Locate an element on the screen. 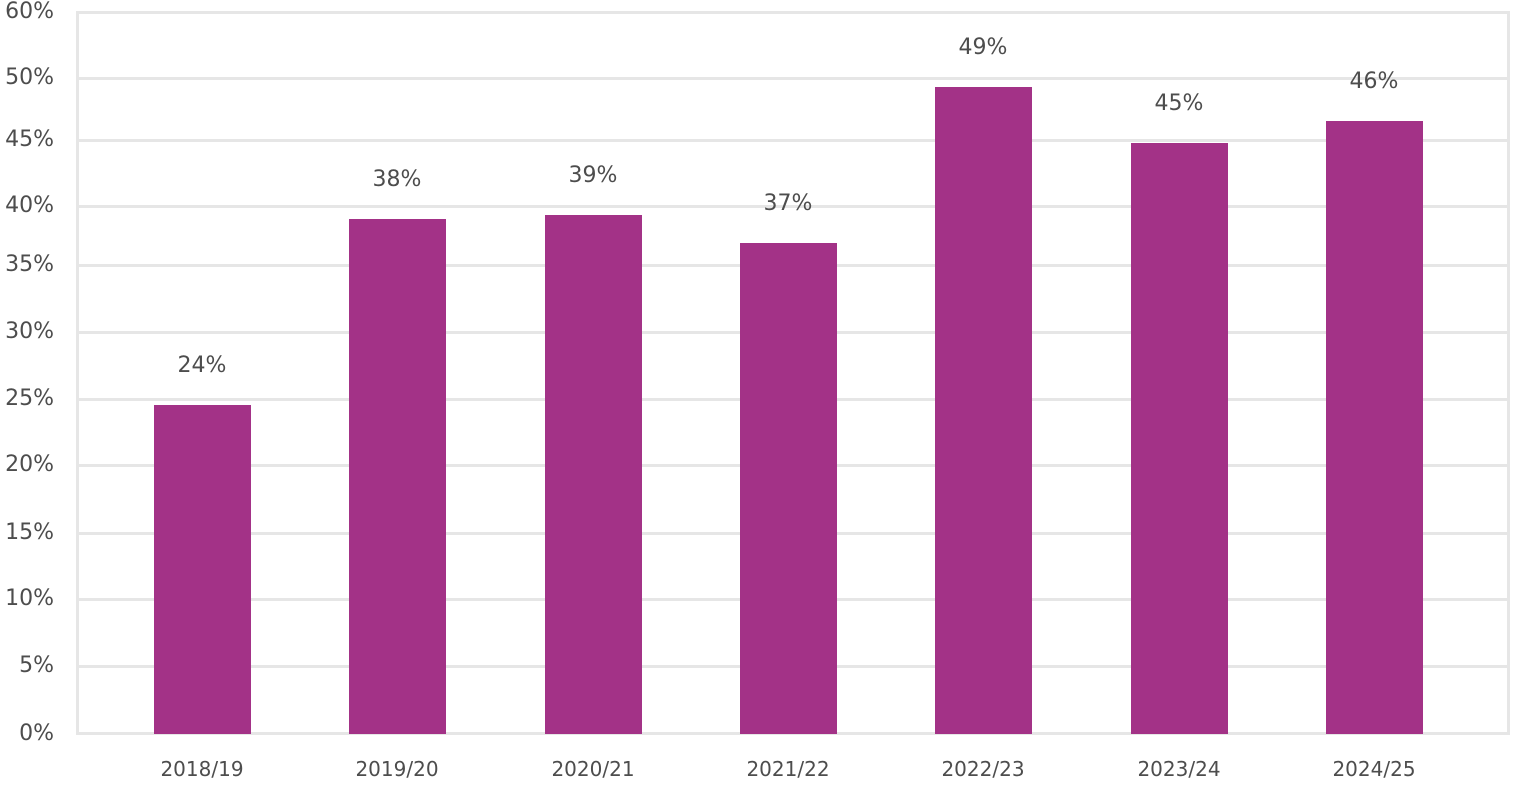  y-tick-label: 35% is located at coordinates (29, 264).